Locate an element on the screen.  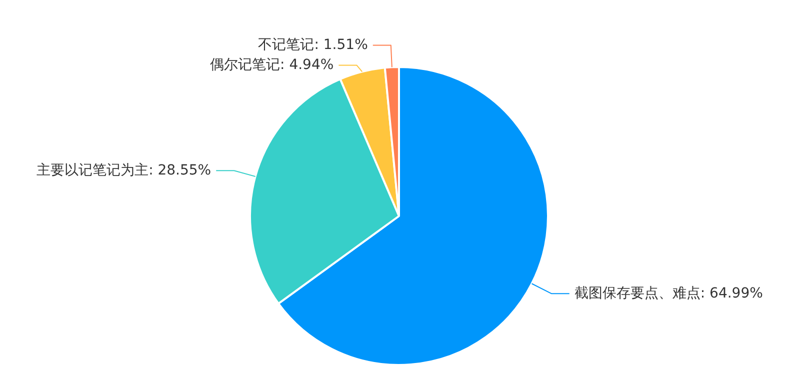
slice-label: 偶尔记笔记: 4.94% is located at coordinates (272, 64).